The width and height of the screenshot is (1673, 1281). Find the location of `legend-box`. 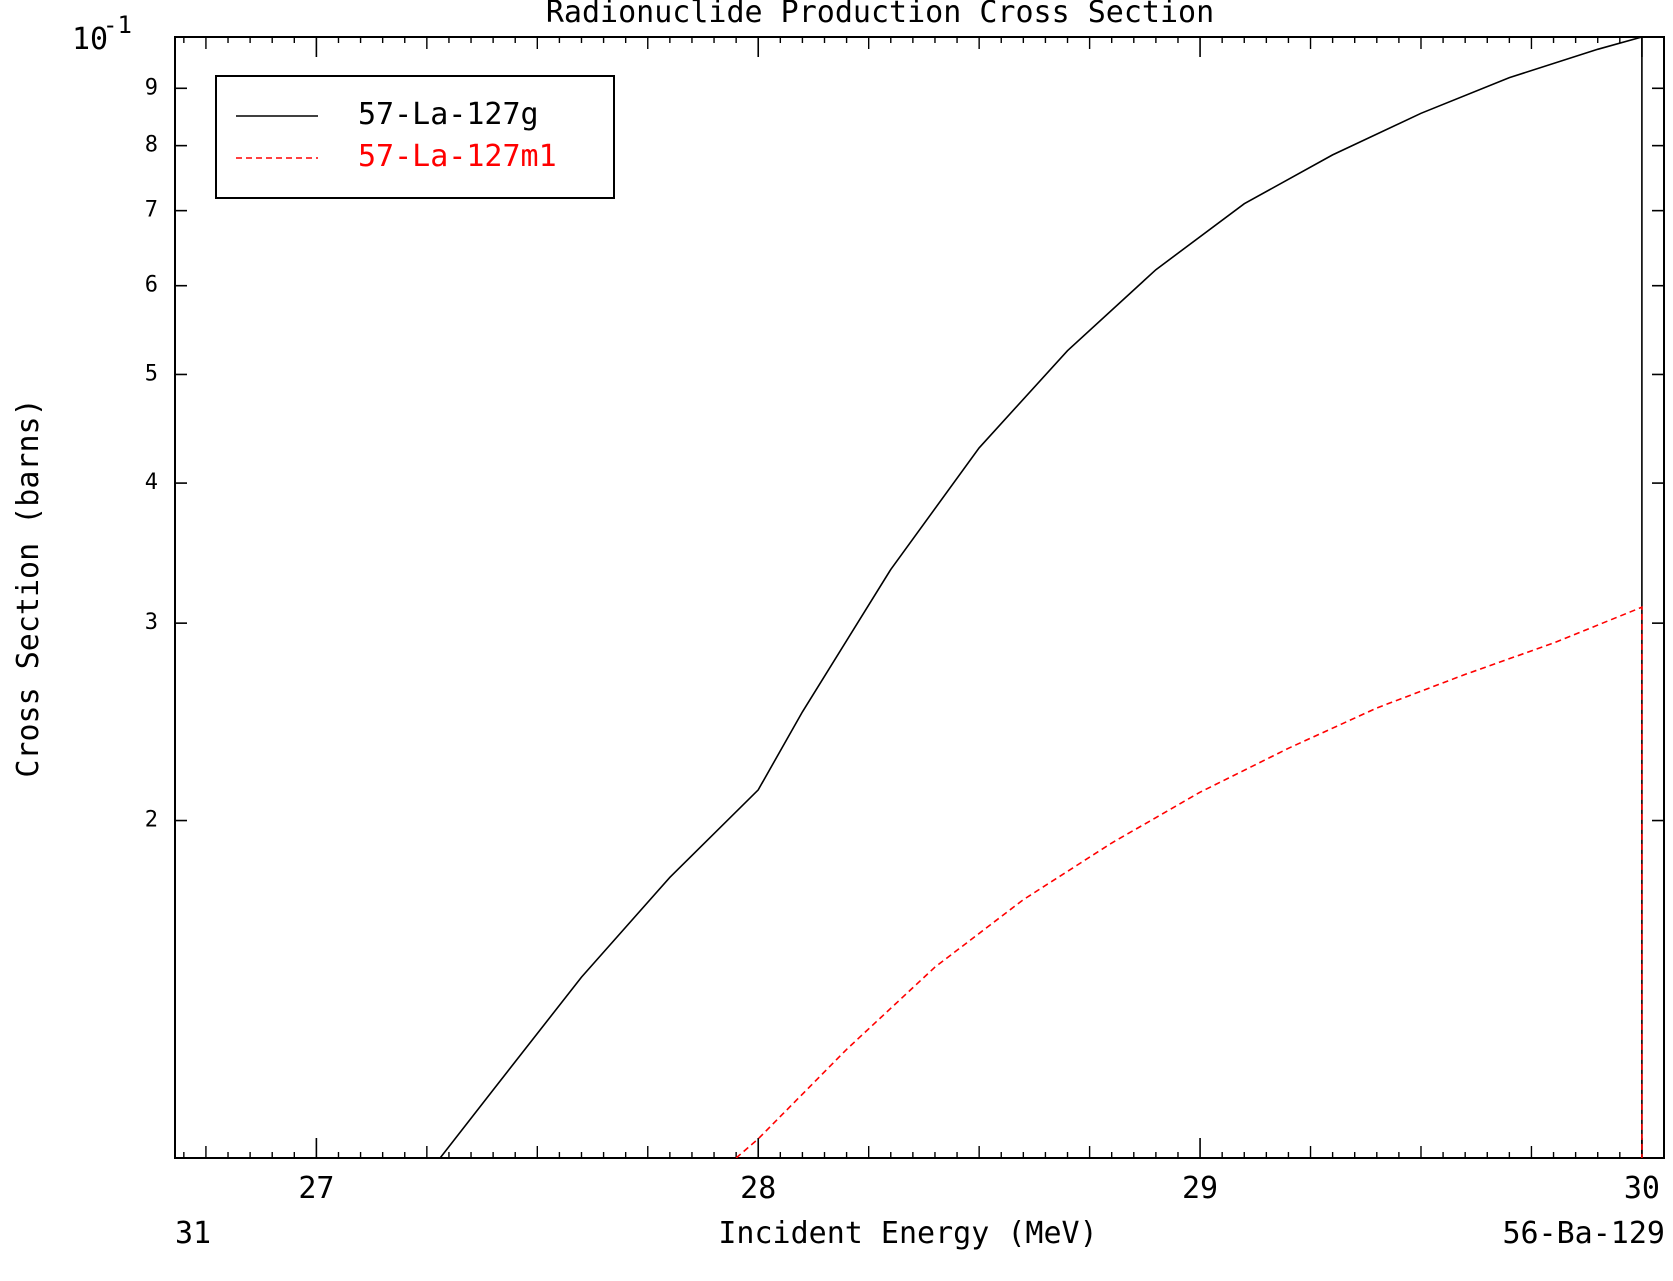

legend-box is located at coordinates (415, 137).